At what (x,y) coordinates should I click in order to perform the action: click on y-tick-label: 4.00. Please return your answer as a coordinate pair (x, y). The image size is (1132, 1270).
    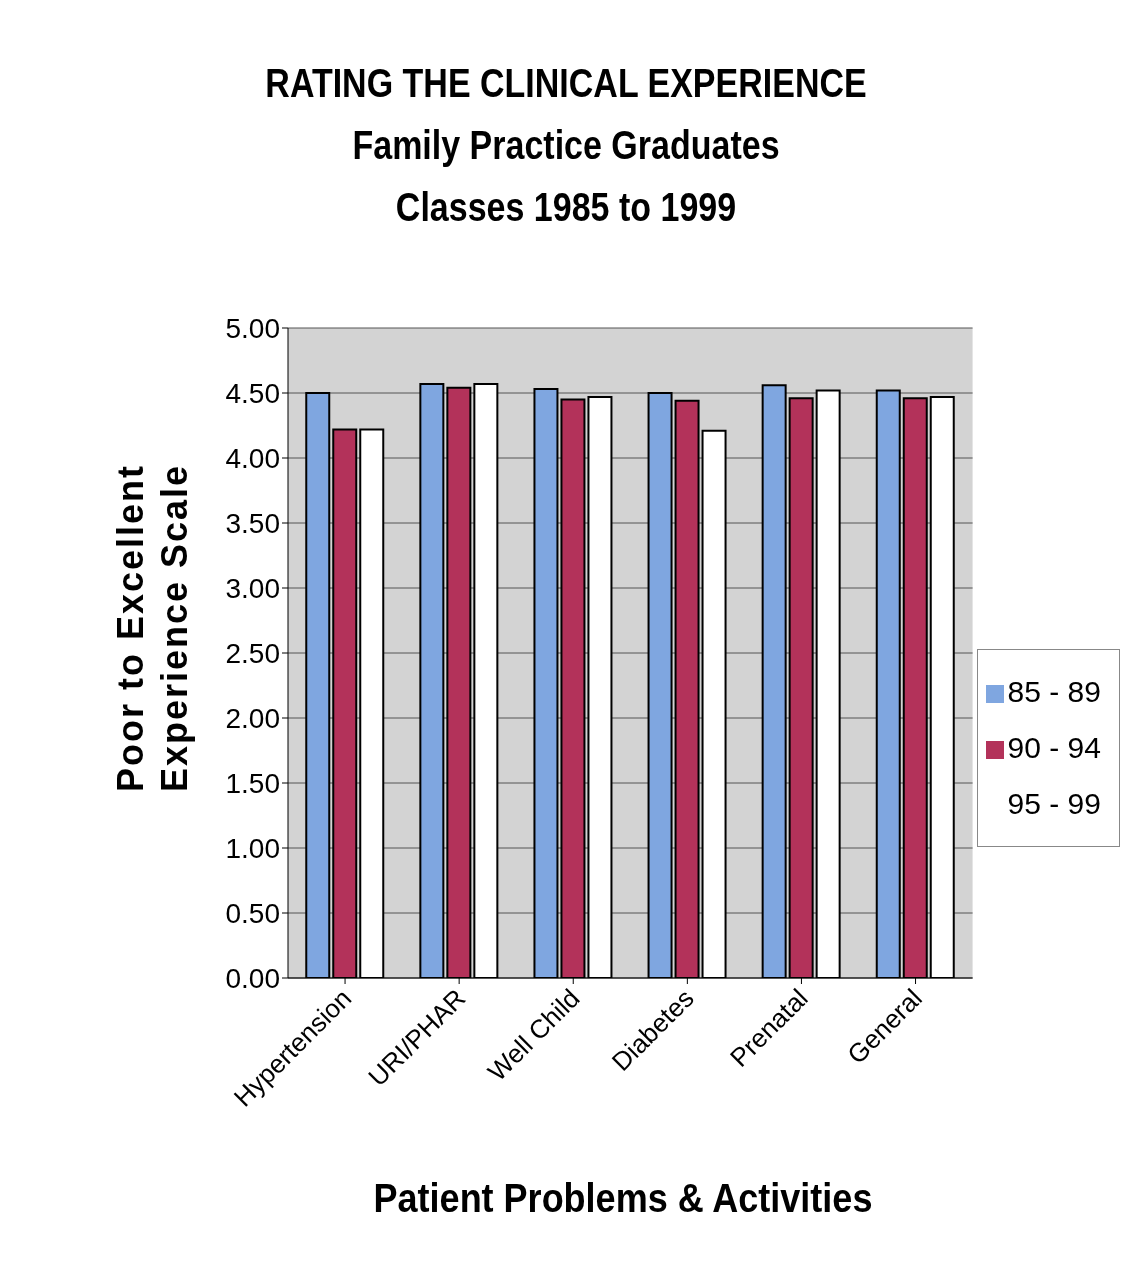
    Looking at the image, I should click on (252, 458).